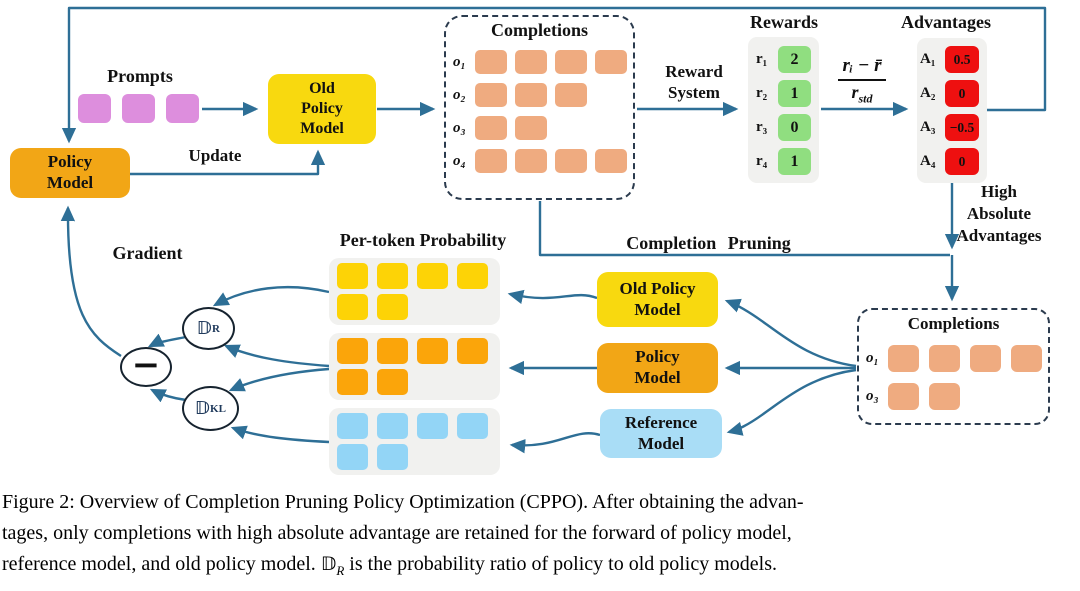 This screenshot has height=591, width=1080. What do you see at coordinates (418, 307) in the screenshot?
I see `old-policy-prob-row2` at bounding box center [418, 307].